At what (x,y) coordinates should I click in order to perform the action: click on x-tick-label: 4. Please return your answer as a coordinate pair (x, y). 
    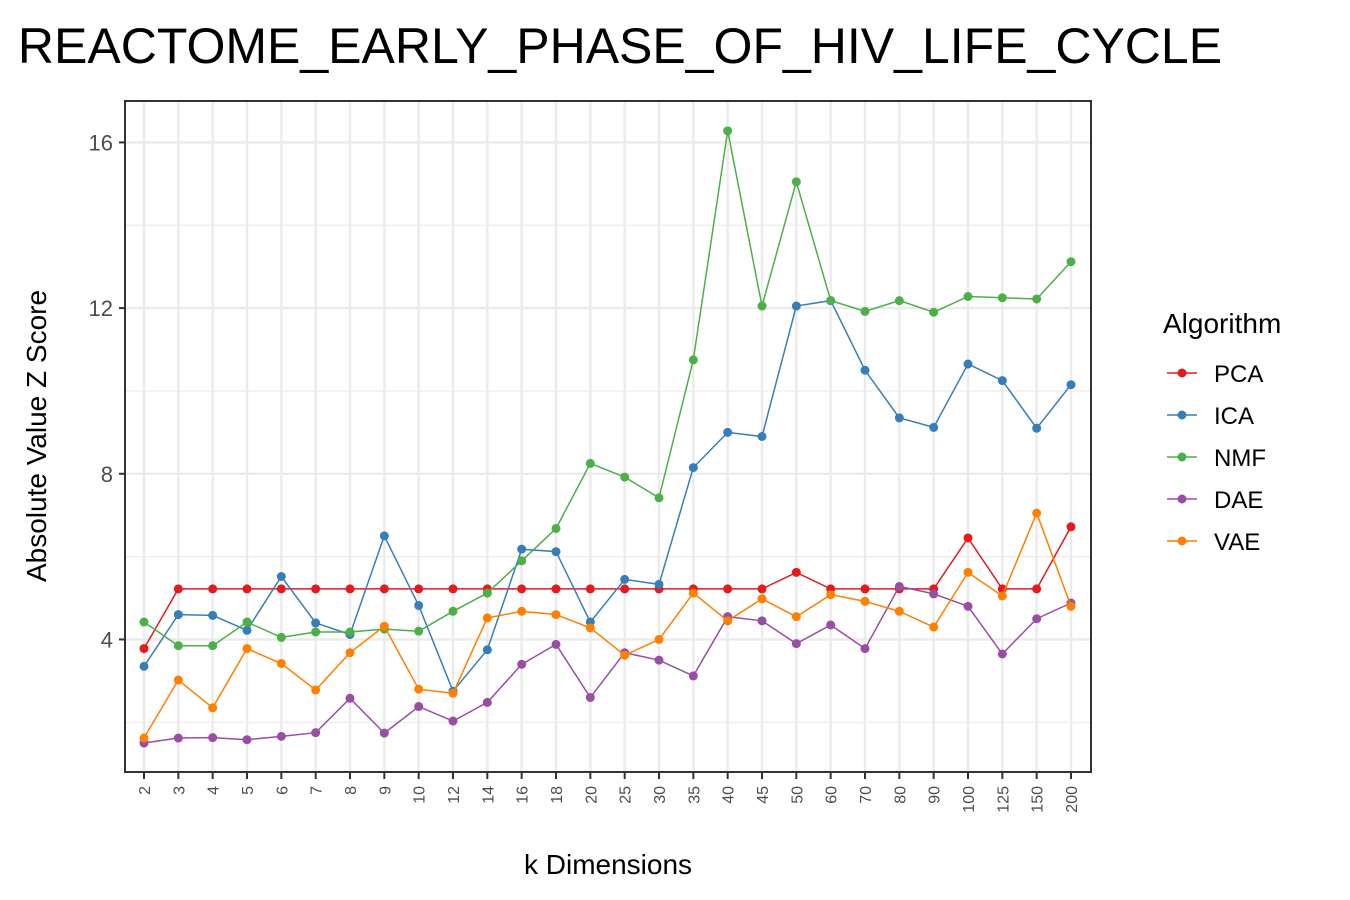
    Looking at the image, I should click on (214, 790).